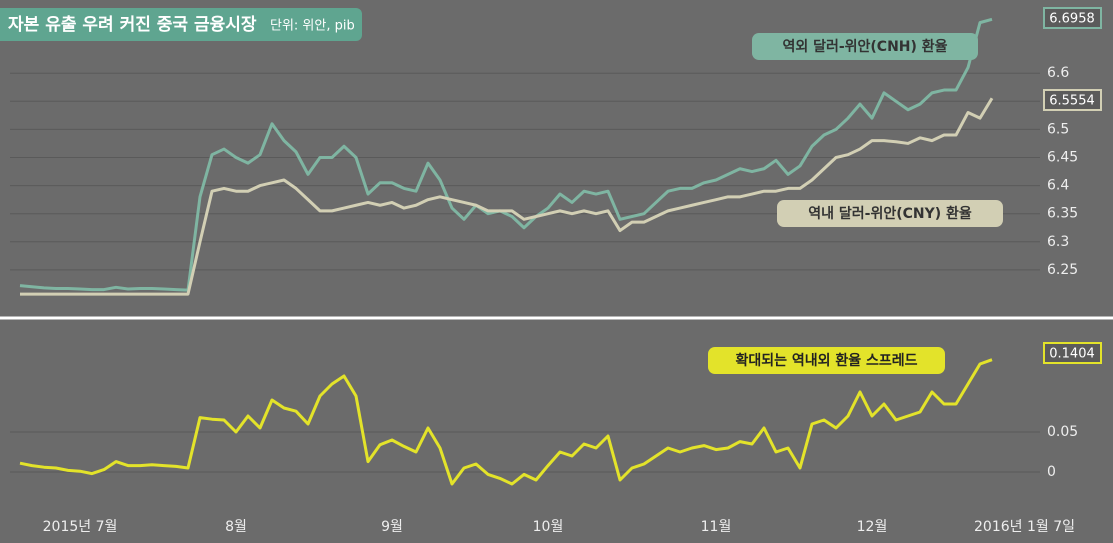 This screenshot has height=543, width=1113. Describe the element at coordinates (1058, 186) in the screenshot. I see `y-tick-label: 6.4` at that location.